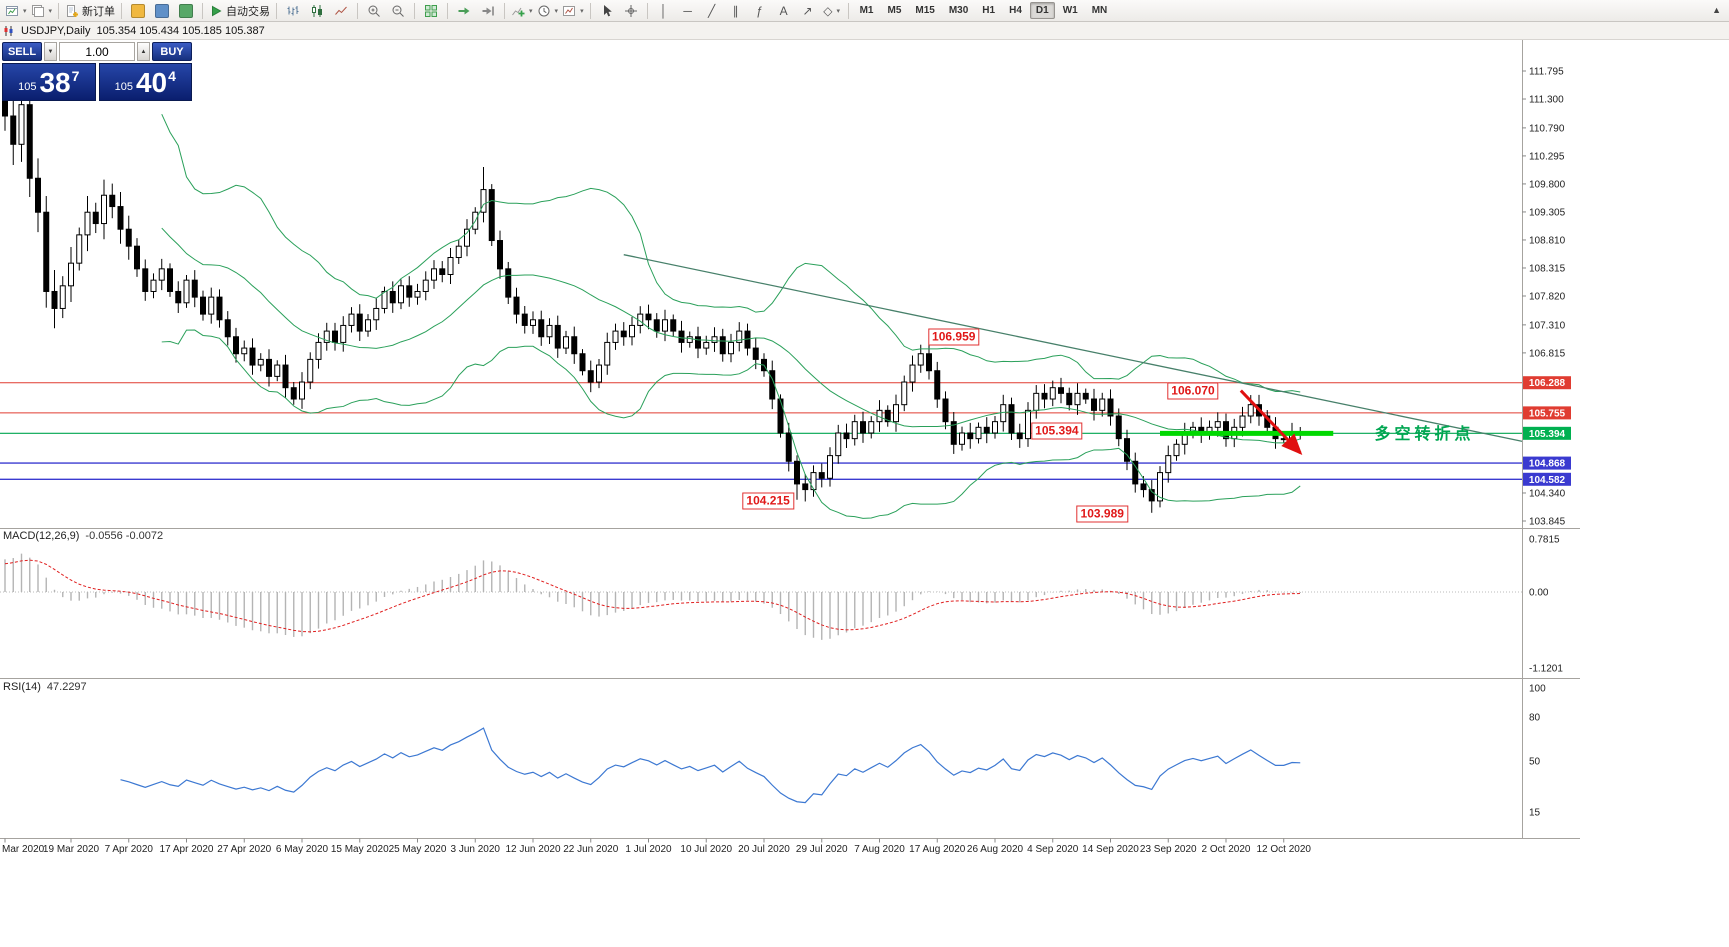  I want to click on auto-trading-icon, so click(216, 11).